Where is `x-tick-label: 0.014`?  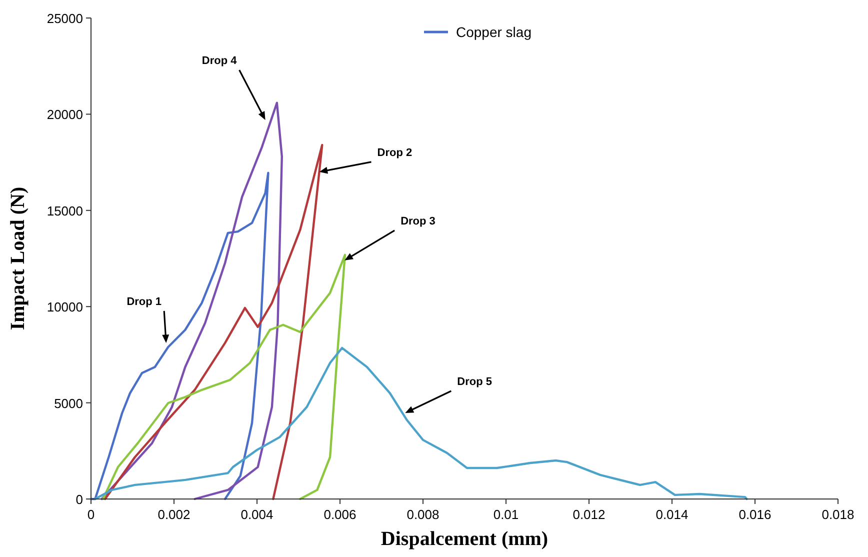
x-tick-label: 0.014 is located at coordinates (672, 514).